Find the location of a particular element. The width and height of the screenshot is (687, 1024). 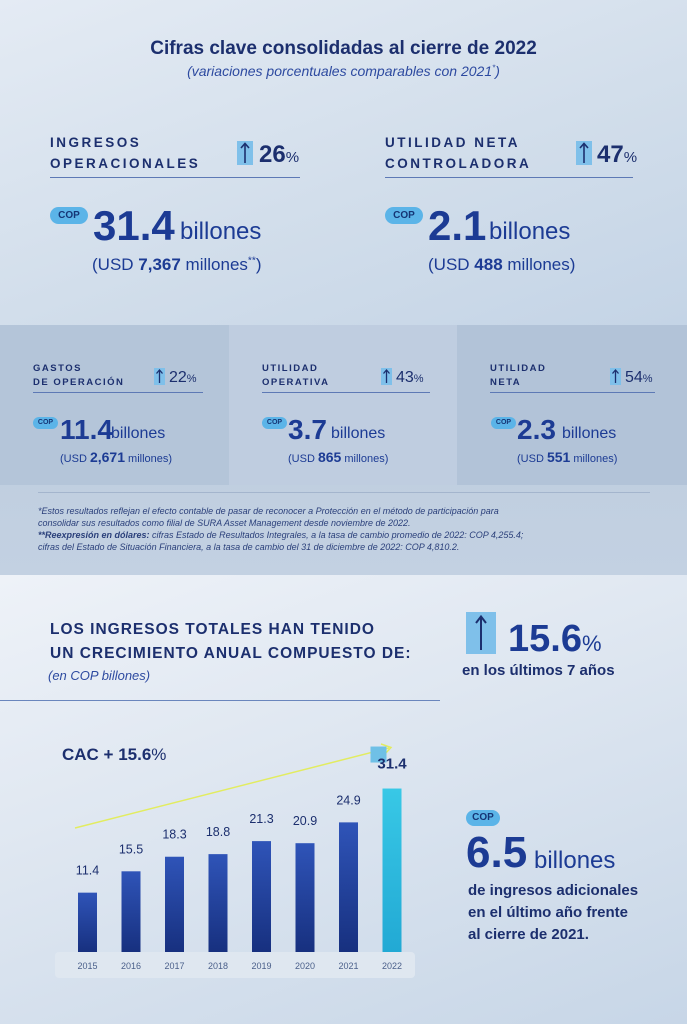

panel-operating-expenses is located at coordinates (114, 405).